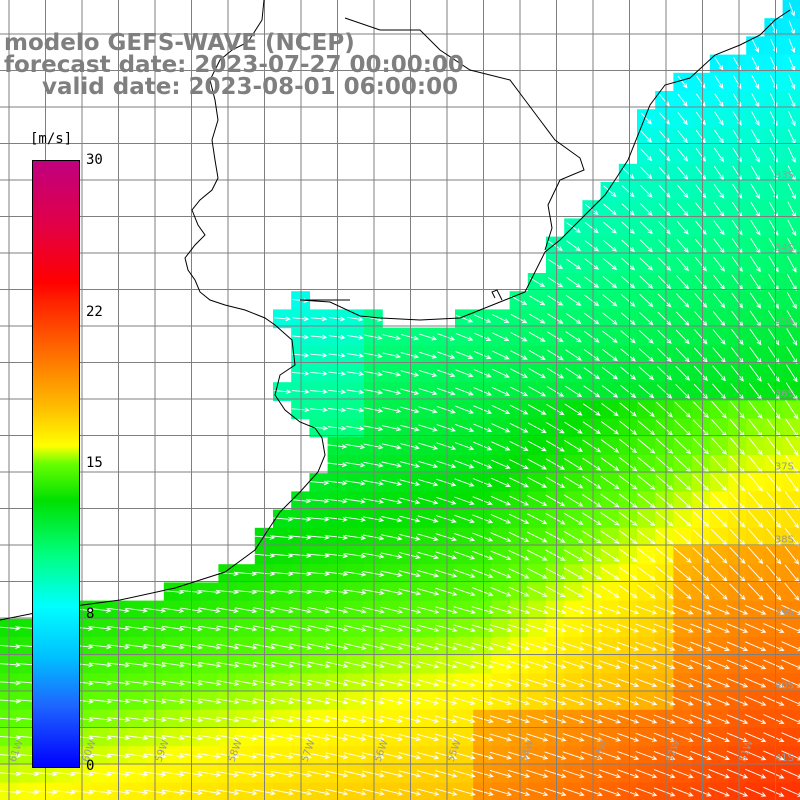  I want to click on latitude-label: 33S, so click(784, 175).